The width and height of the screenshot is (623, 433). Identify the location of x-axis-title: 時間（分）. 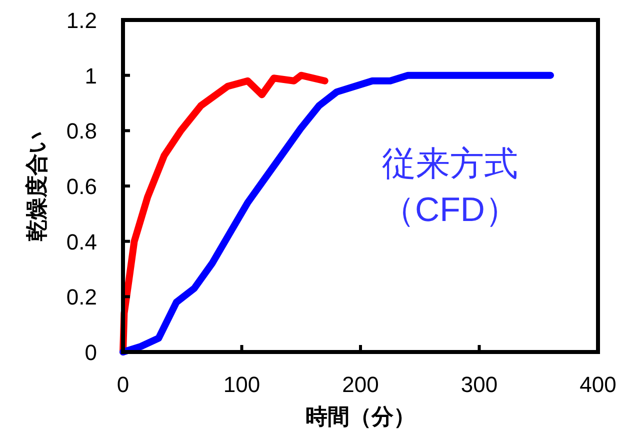
(361, 416).